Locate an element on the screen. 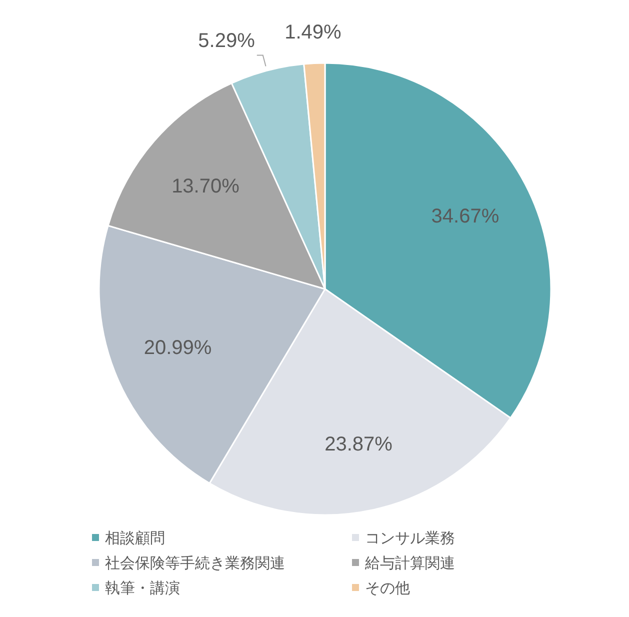 This screenshot has height=617, width=629. legend-label: その他 is located at coordinates (387, 588).